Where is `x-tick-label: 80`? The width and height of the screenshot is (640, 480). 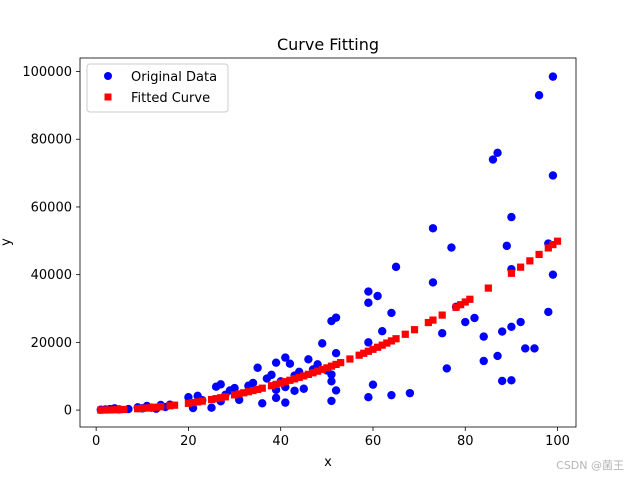
x-tick-label: 80 is located at coordinates (465, 441).